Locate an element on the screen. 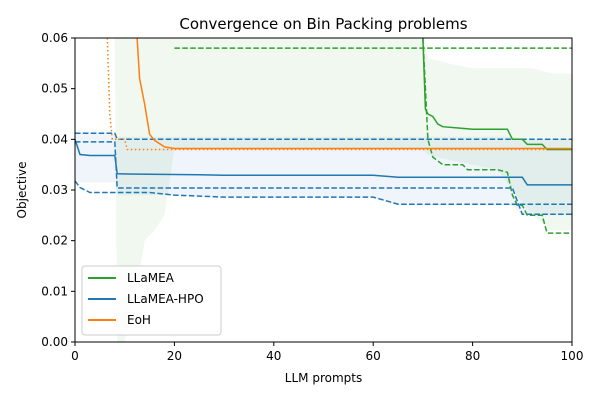 The width and height of the screenshot is (600, 400). y-tick-label: 0.04 is located at coordinates (54, 139).